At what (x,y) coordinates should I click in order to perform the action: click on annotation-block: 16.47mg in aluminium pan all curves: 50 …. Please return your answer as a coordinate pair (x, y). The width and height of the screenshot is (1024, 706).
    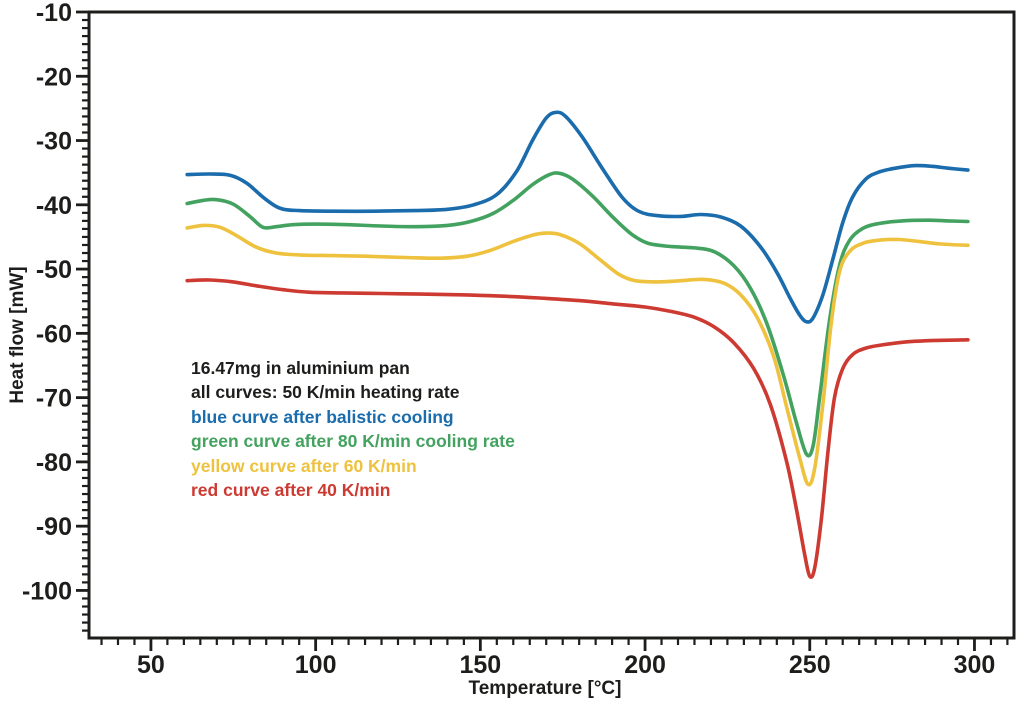
    Looking at the image, I should click on (353, 429).